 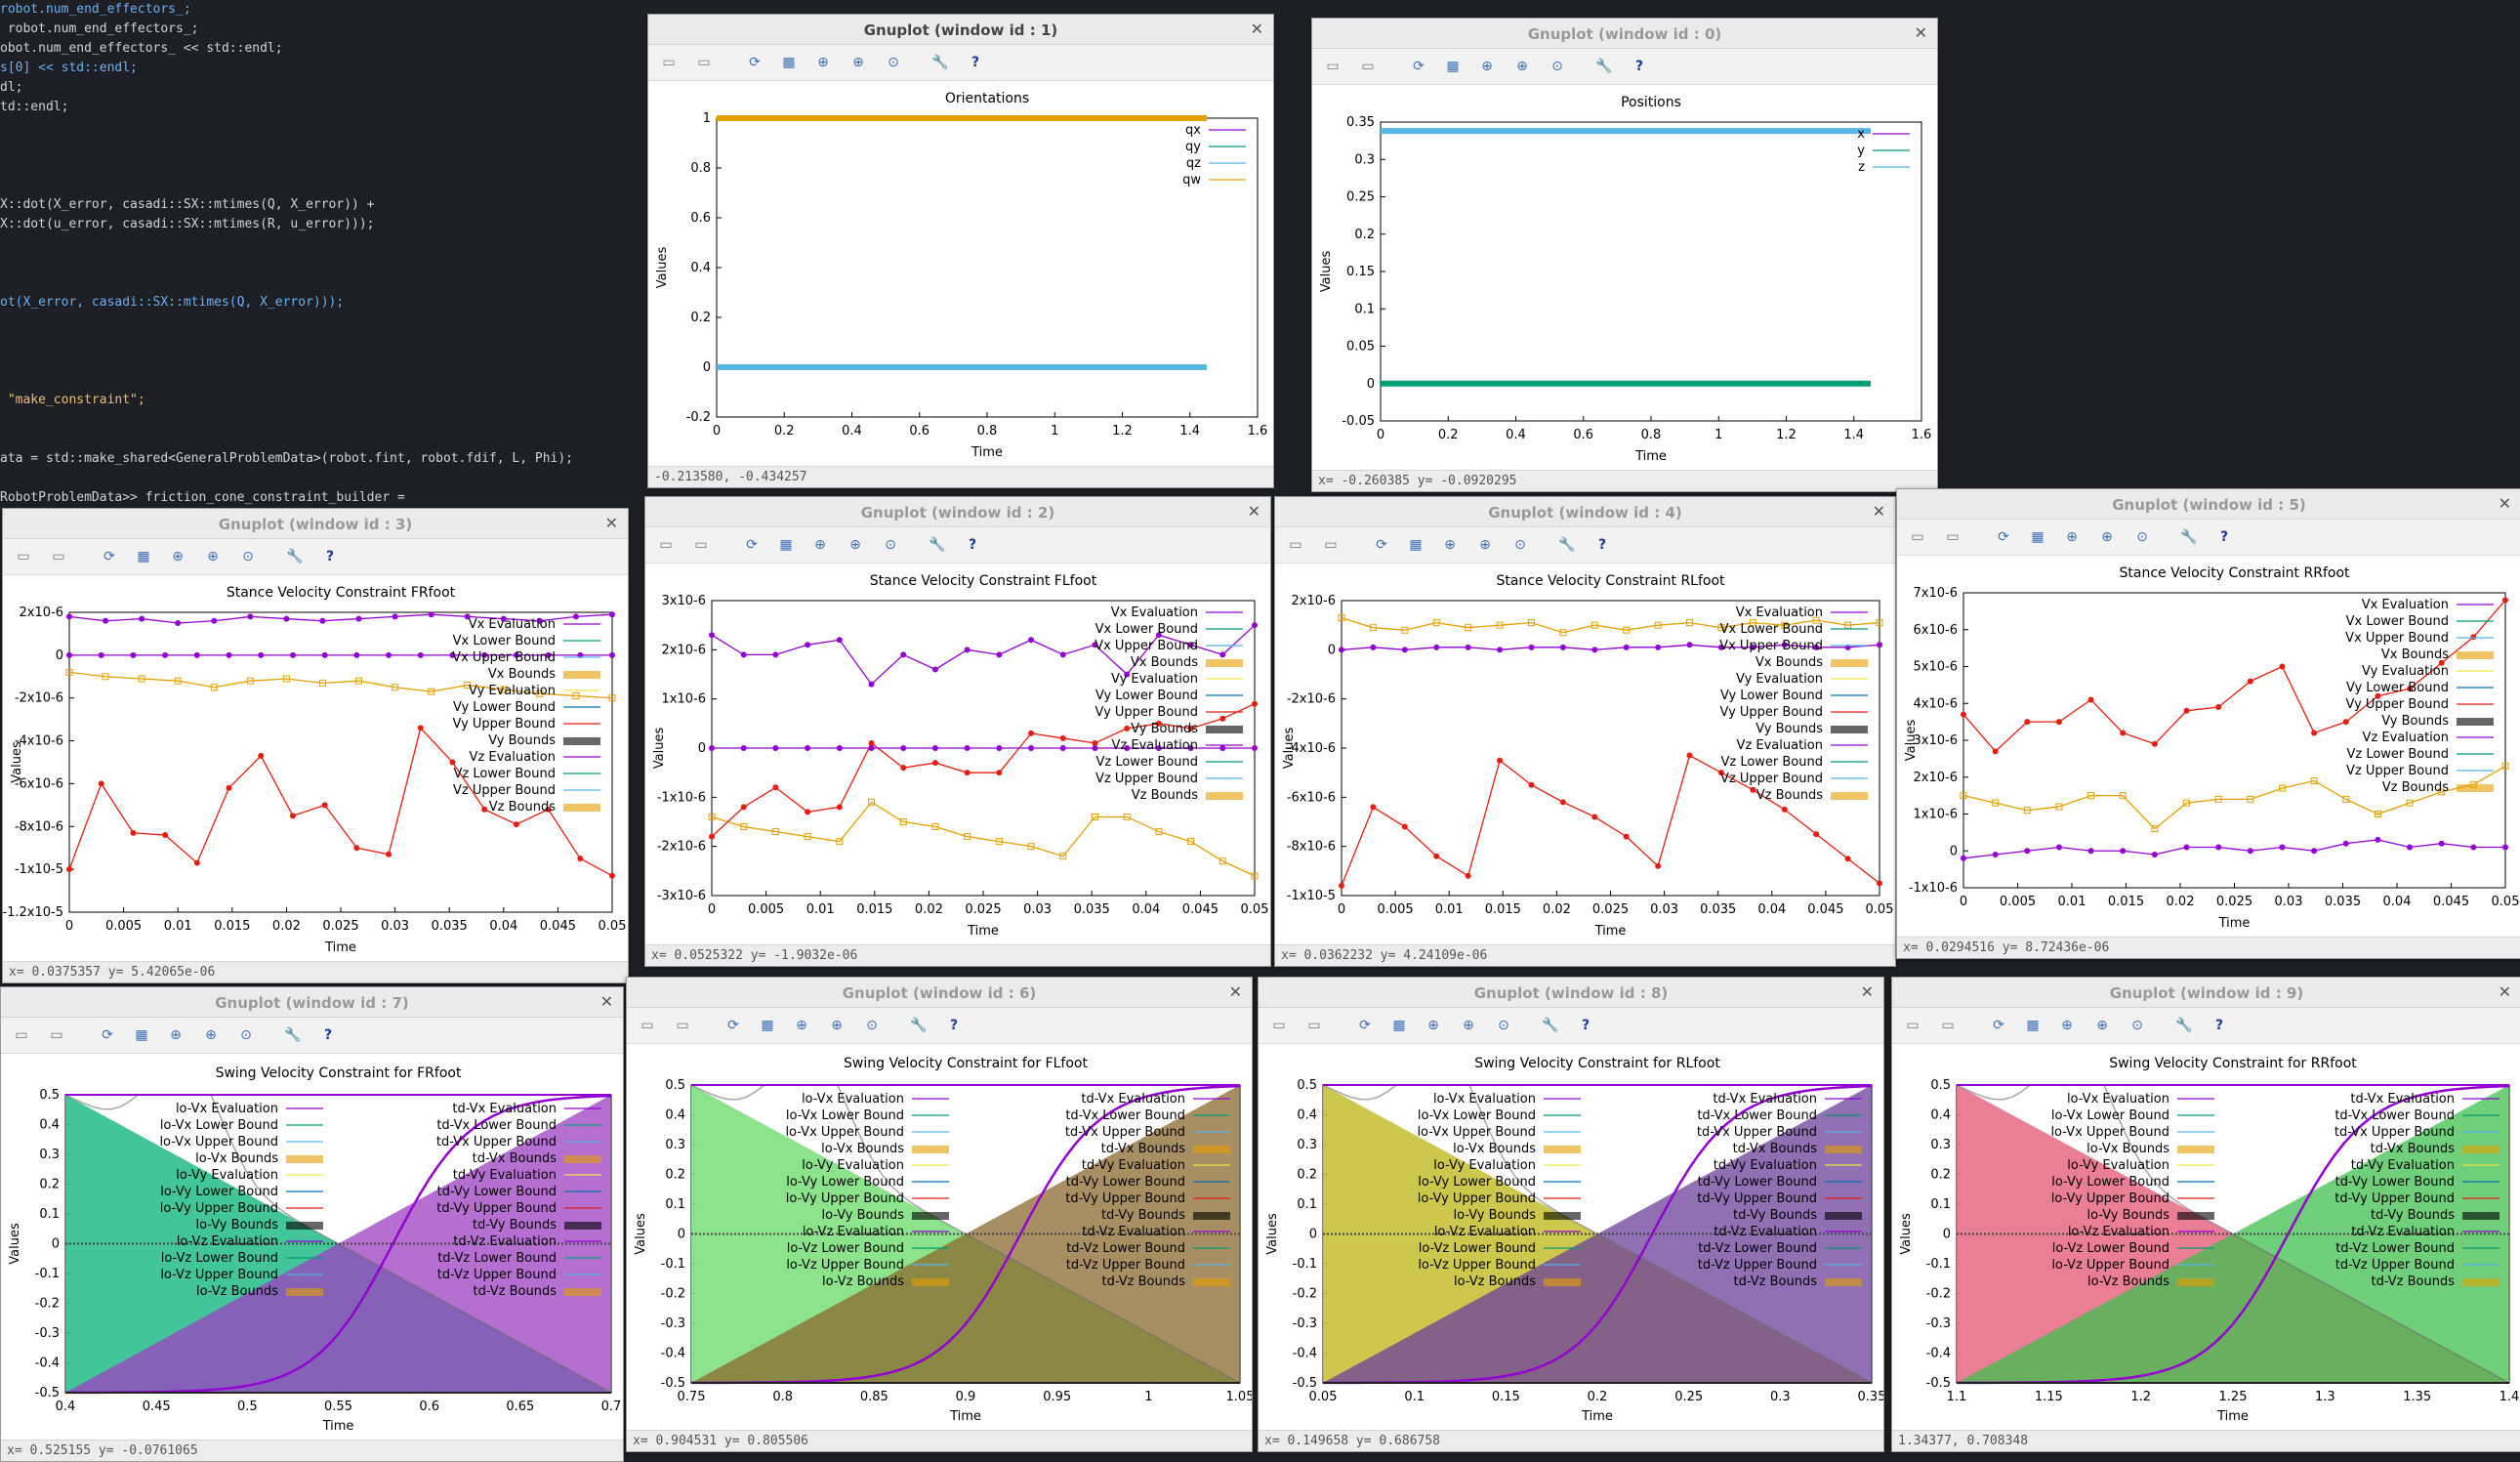 I want to click on window-titlebar: Gnuplot (window id : 3) ✕, so click(x=315, y=524).